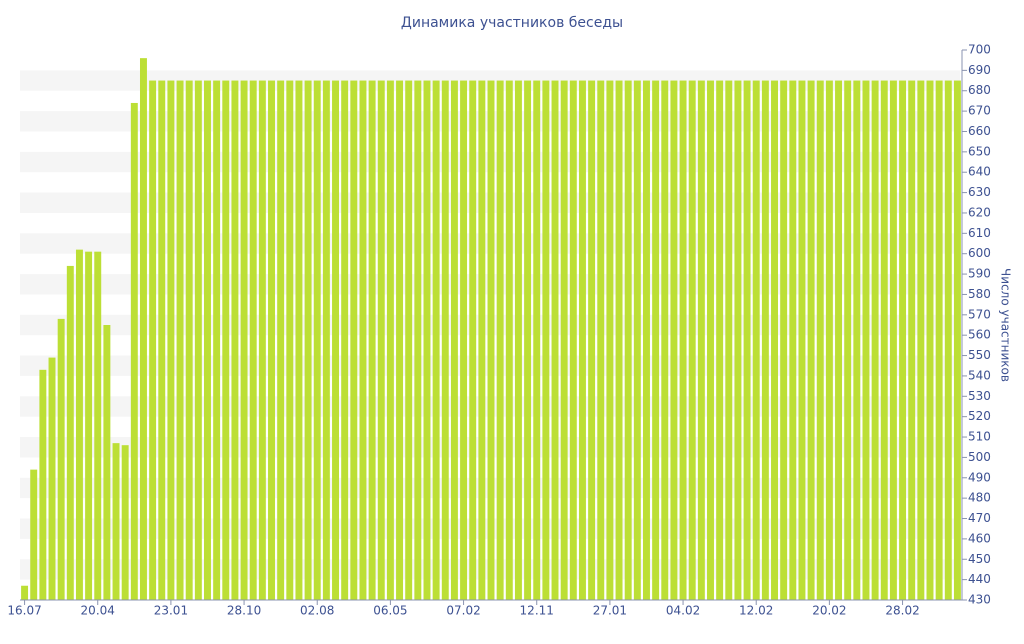 This screenshot has width=1024, height=644. I want to click on y-axis-label: Число участников, so click(1006, 325).